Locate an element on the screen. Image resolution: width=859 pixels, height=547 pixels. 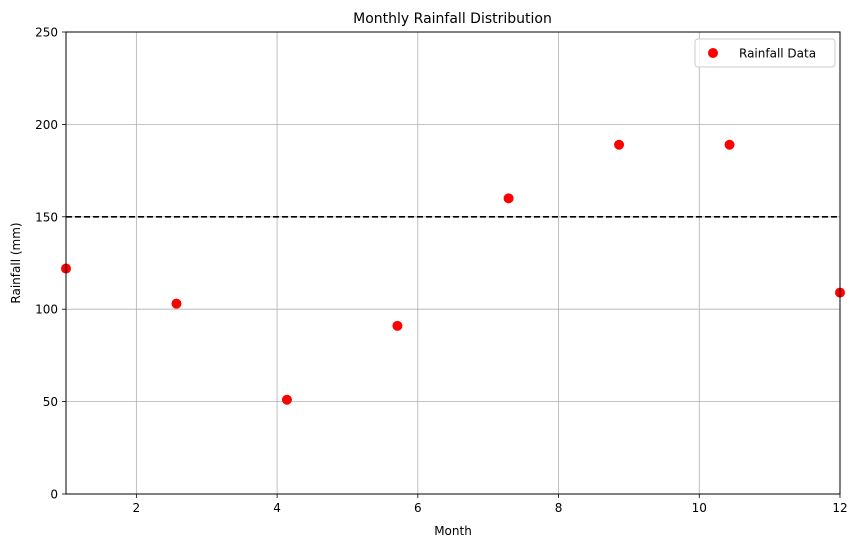
y-axis-label: Rainfall (mm) is located at coordinates (16, 262).